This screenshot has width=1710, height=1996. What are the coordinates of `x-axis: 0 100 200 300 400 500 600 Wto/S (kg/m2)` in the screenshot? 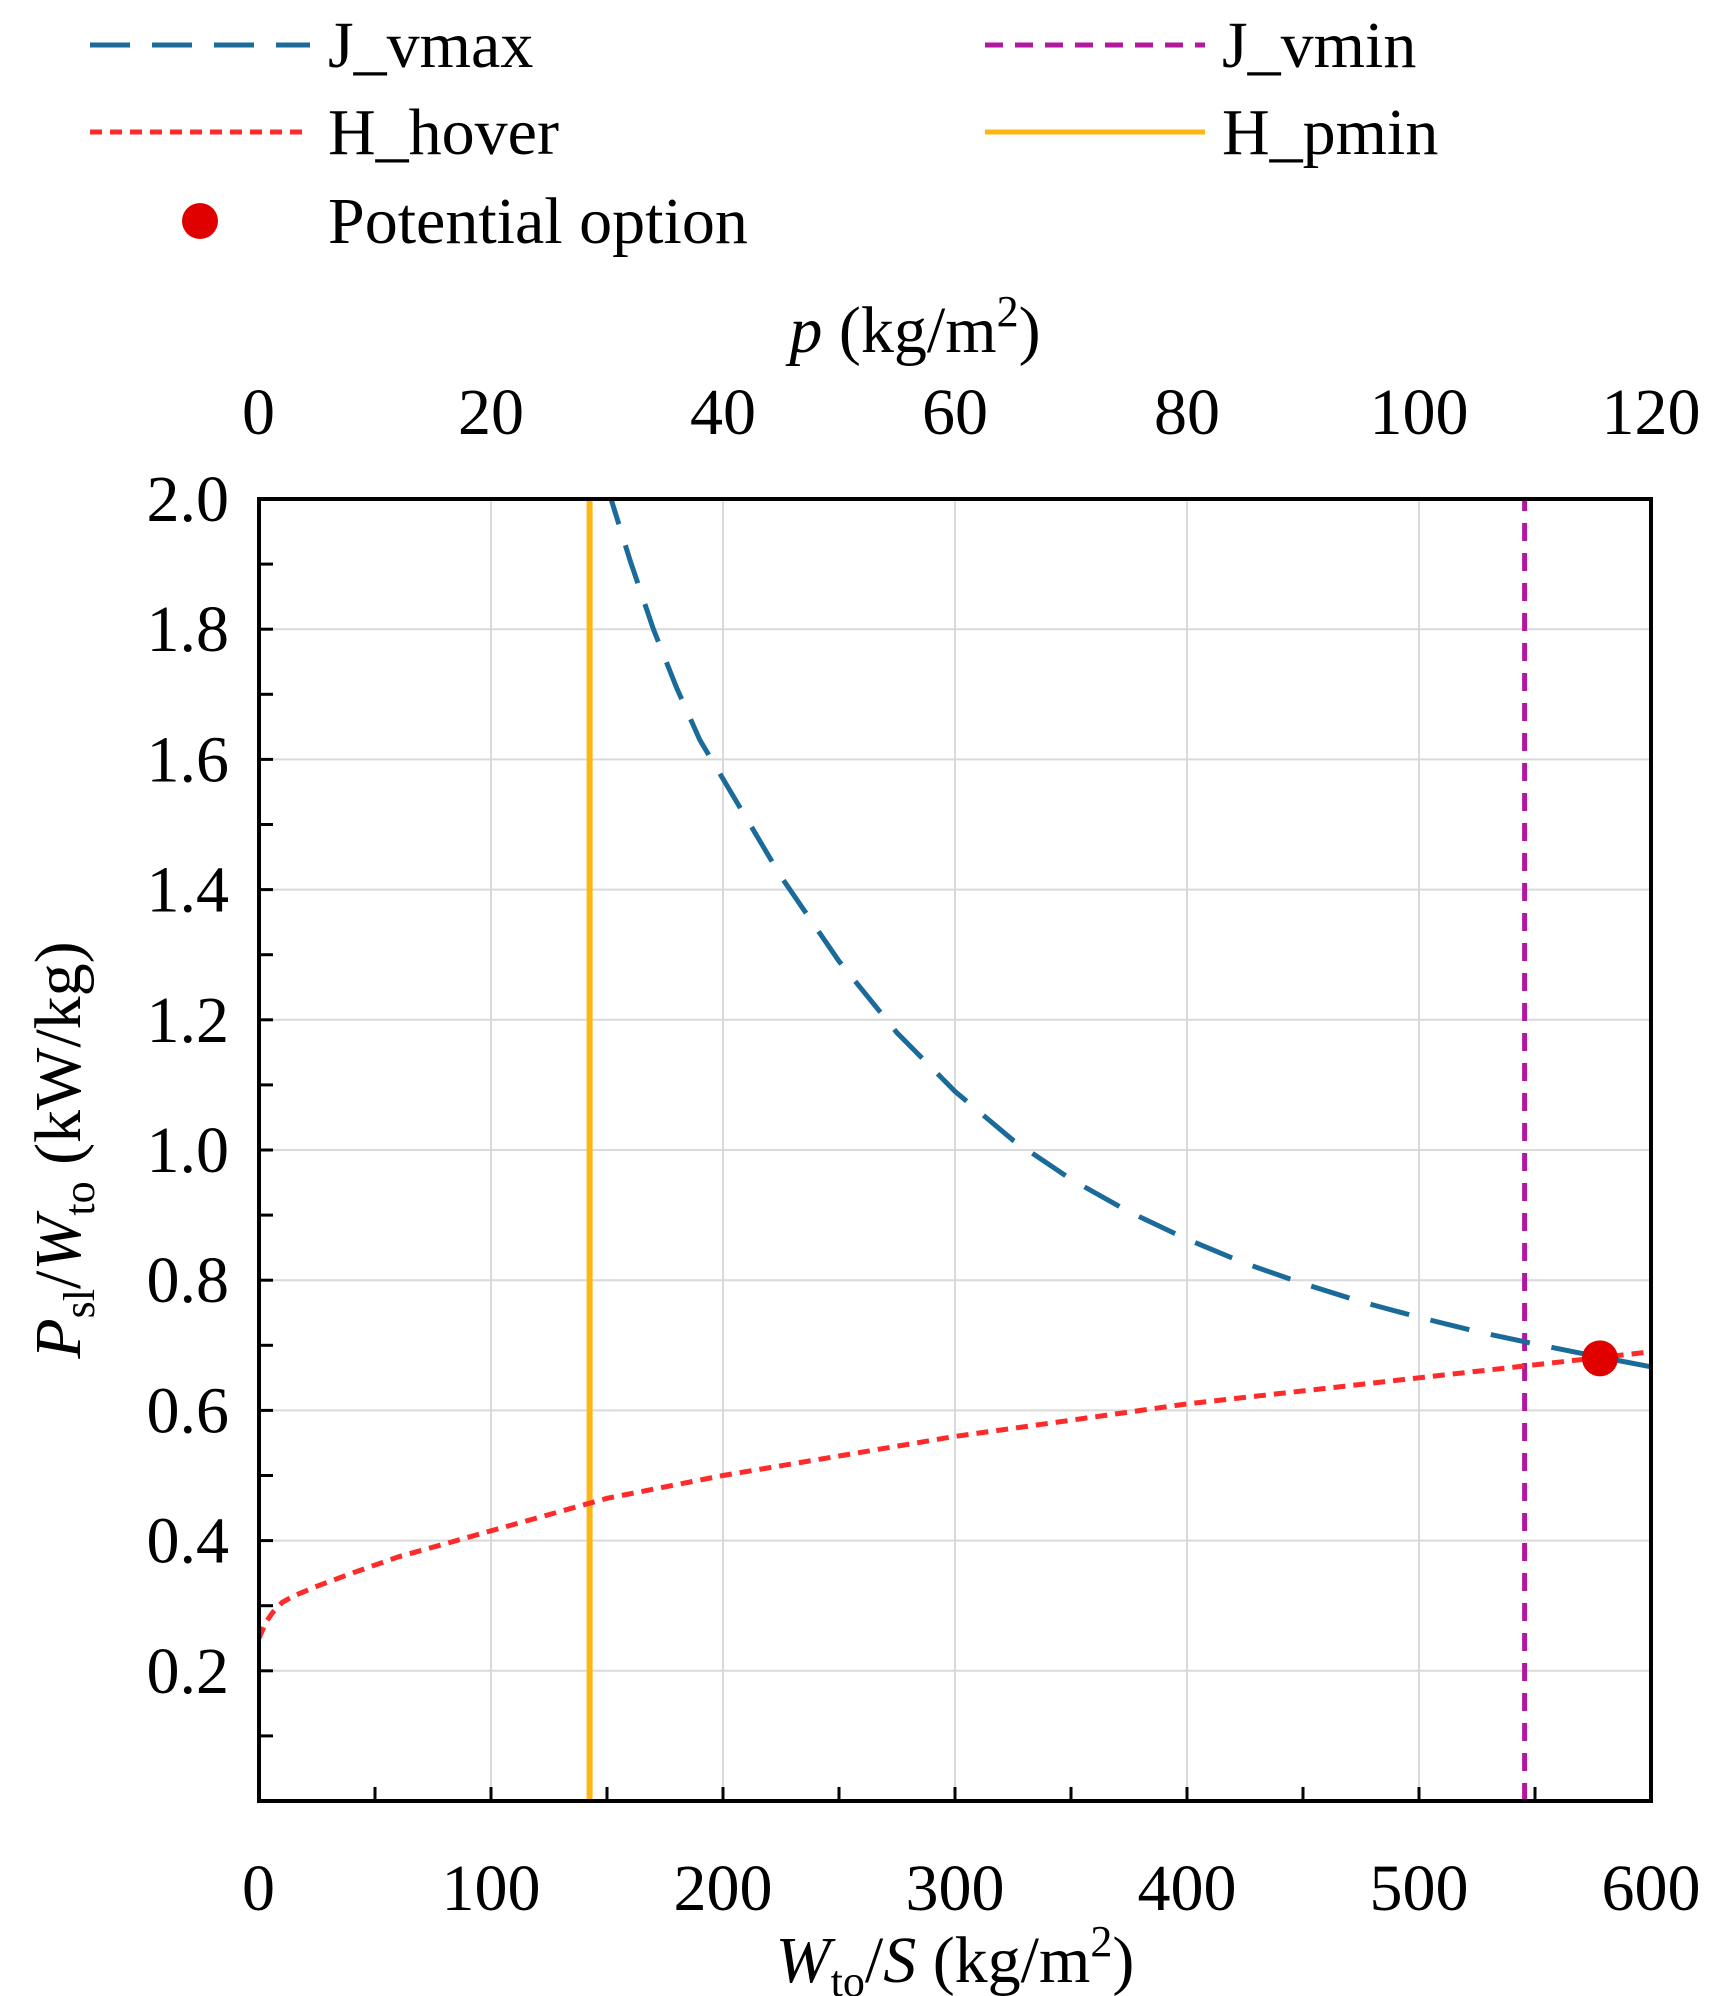 It's located at (971, 1924).